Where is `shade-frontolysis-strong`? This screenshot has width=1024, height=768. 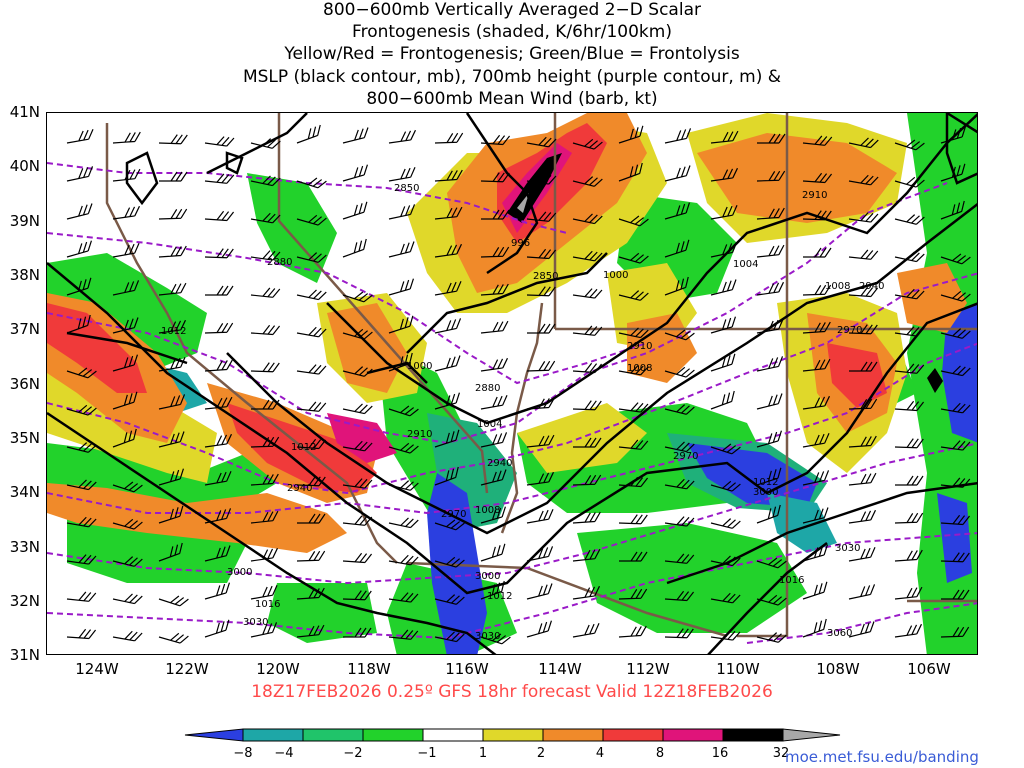 shade-frontolysis-strong is located at coordinates (802, 523).